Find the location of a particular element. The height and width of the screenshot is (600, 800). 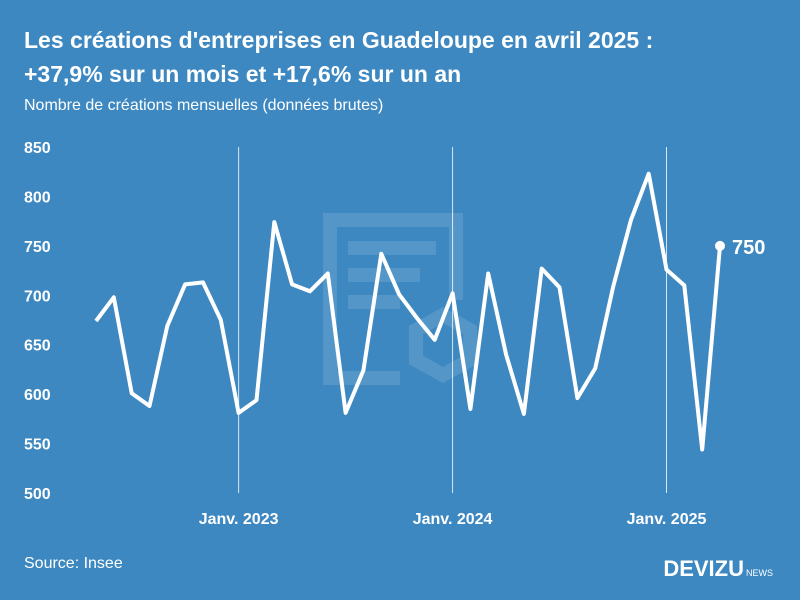

brand: DEVIZU is located at coordinates (703, 568).